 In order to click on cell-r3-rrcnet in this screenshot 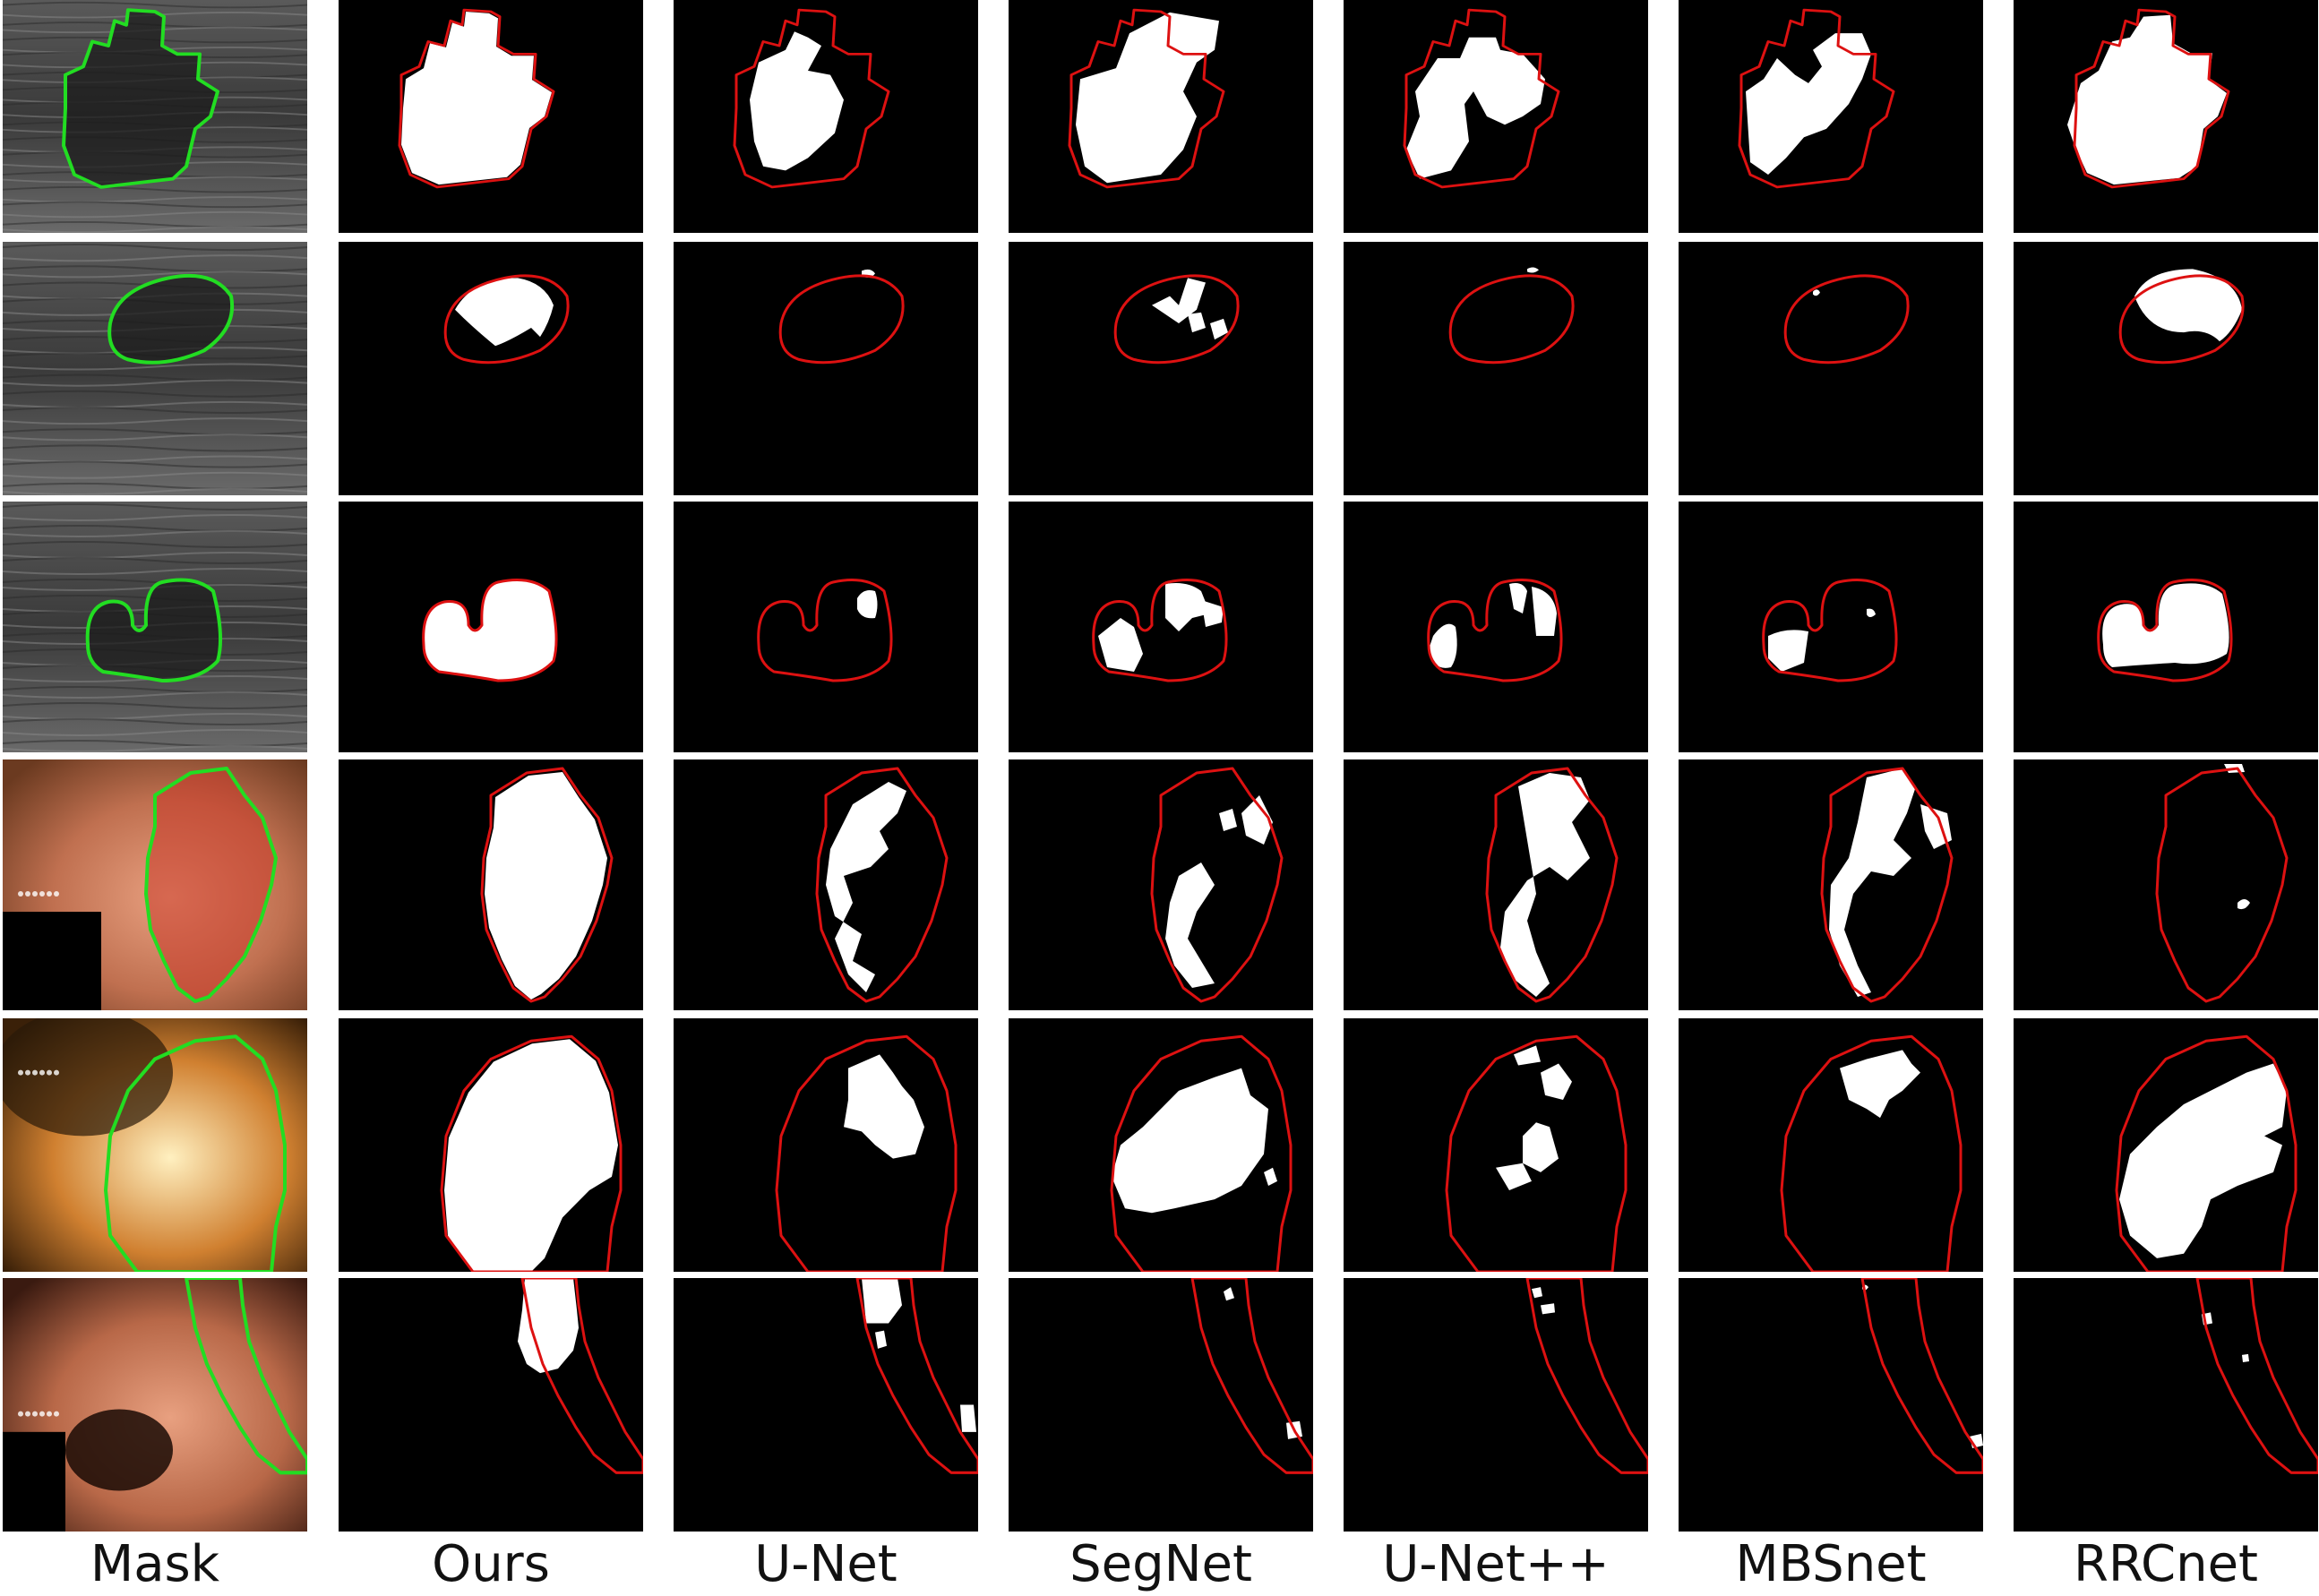, I will do `click(2166, 627)`.